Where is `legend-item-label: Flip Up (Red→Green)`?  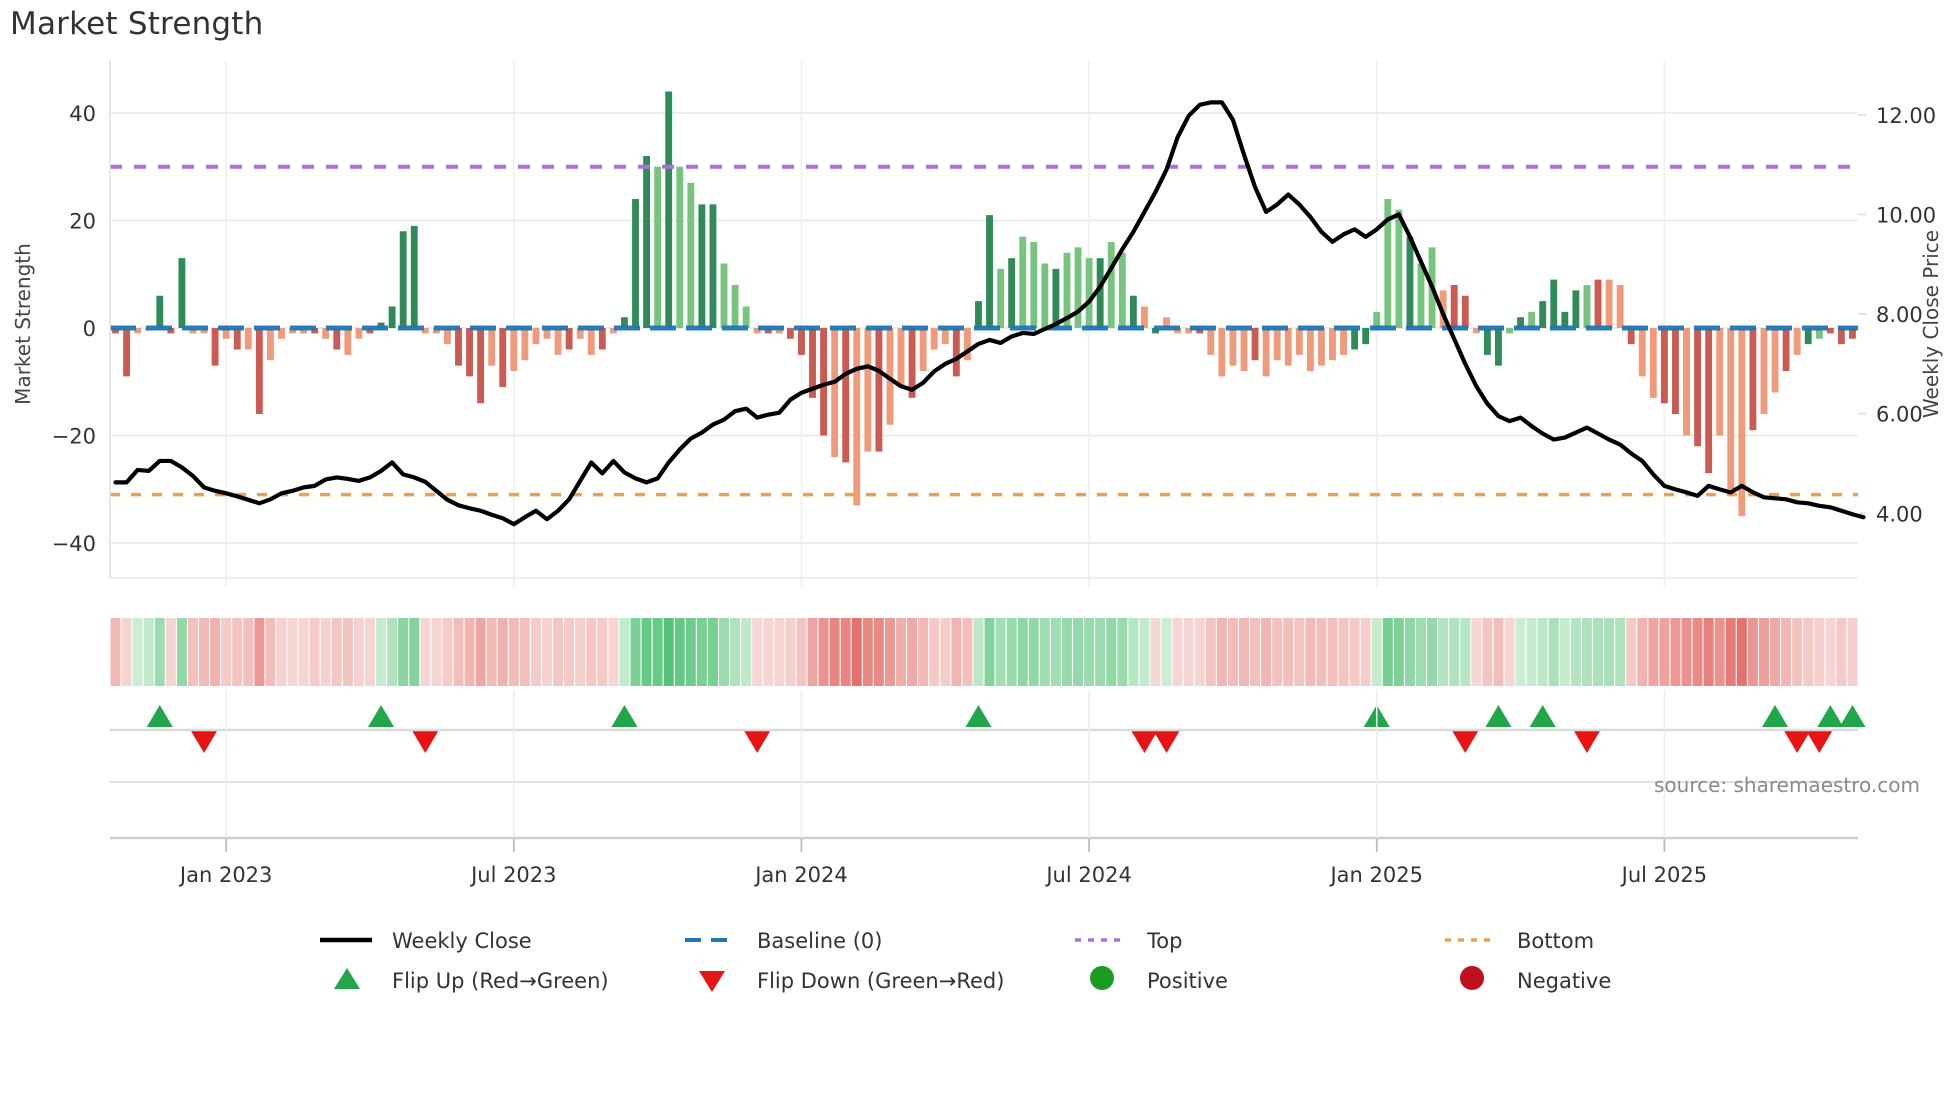
legend-item-label: Flip Up (Red→Green) is located at coordinates (500, 981).